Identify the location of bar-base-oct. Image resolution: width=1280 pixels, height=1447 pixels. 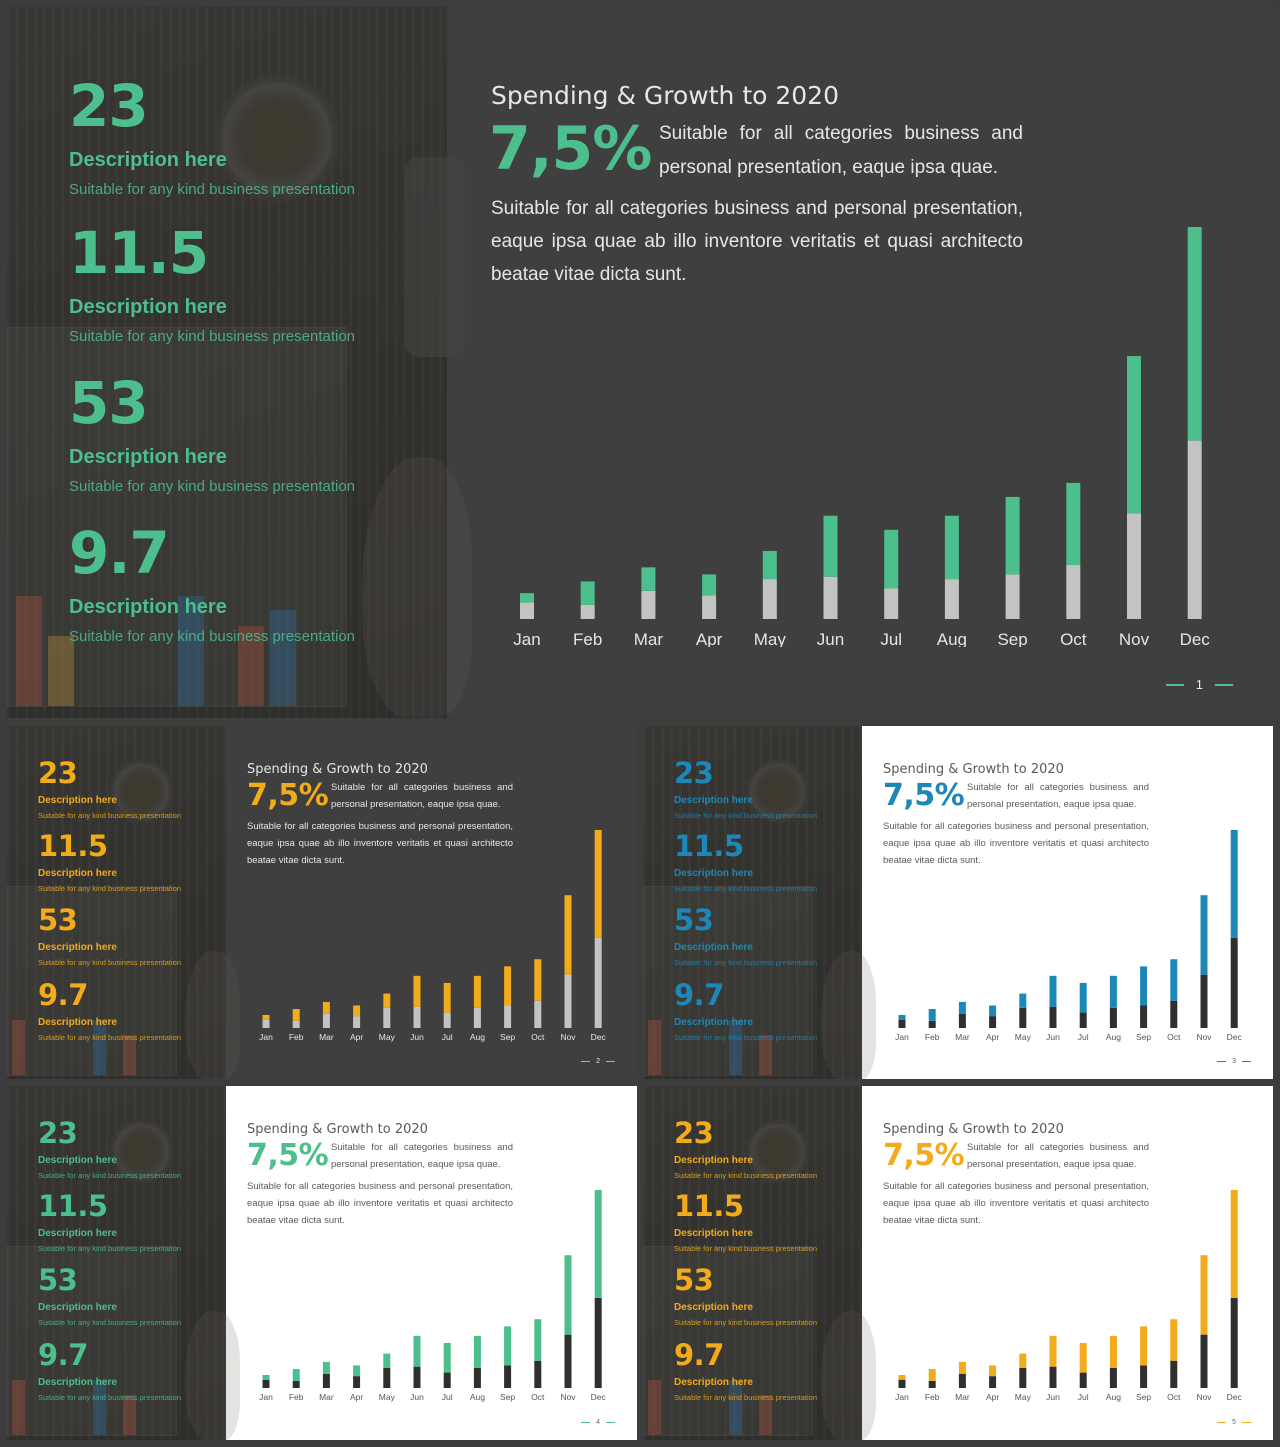
(1073, 592).